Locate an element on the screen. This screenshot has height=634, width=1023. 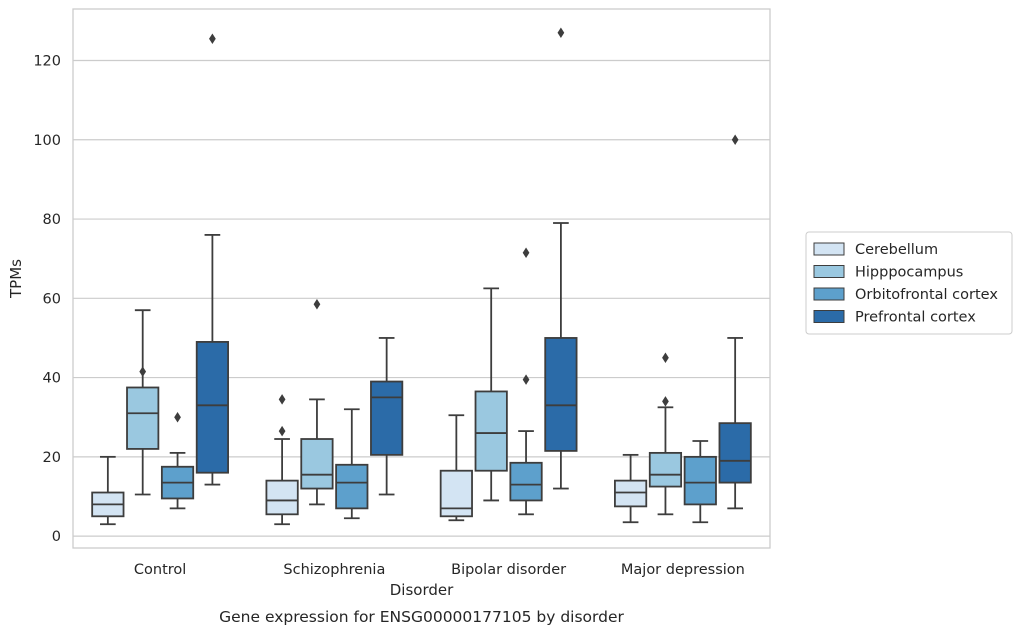
y-tick-label: 20 is located at coordinates (52, 458).